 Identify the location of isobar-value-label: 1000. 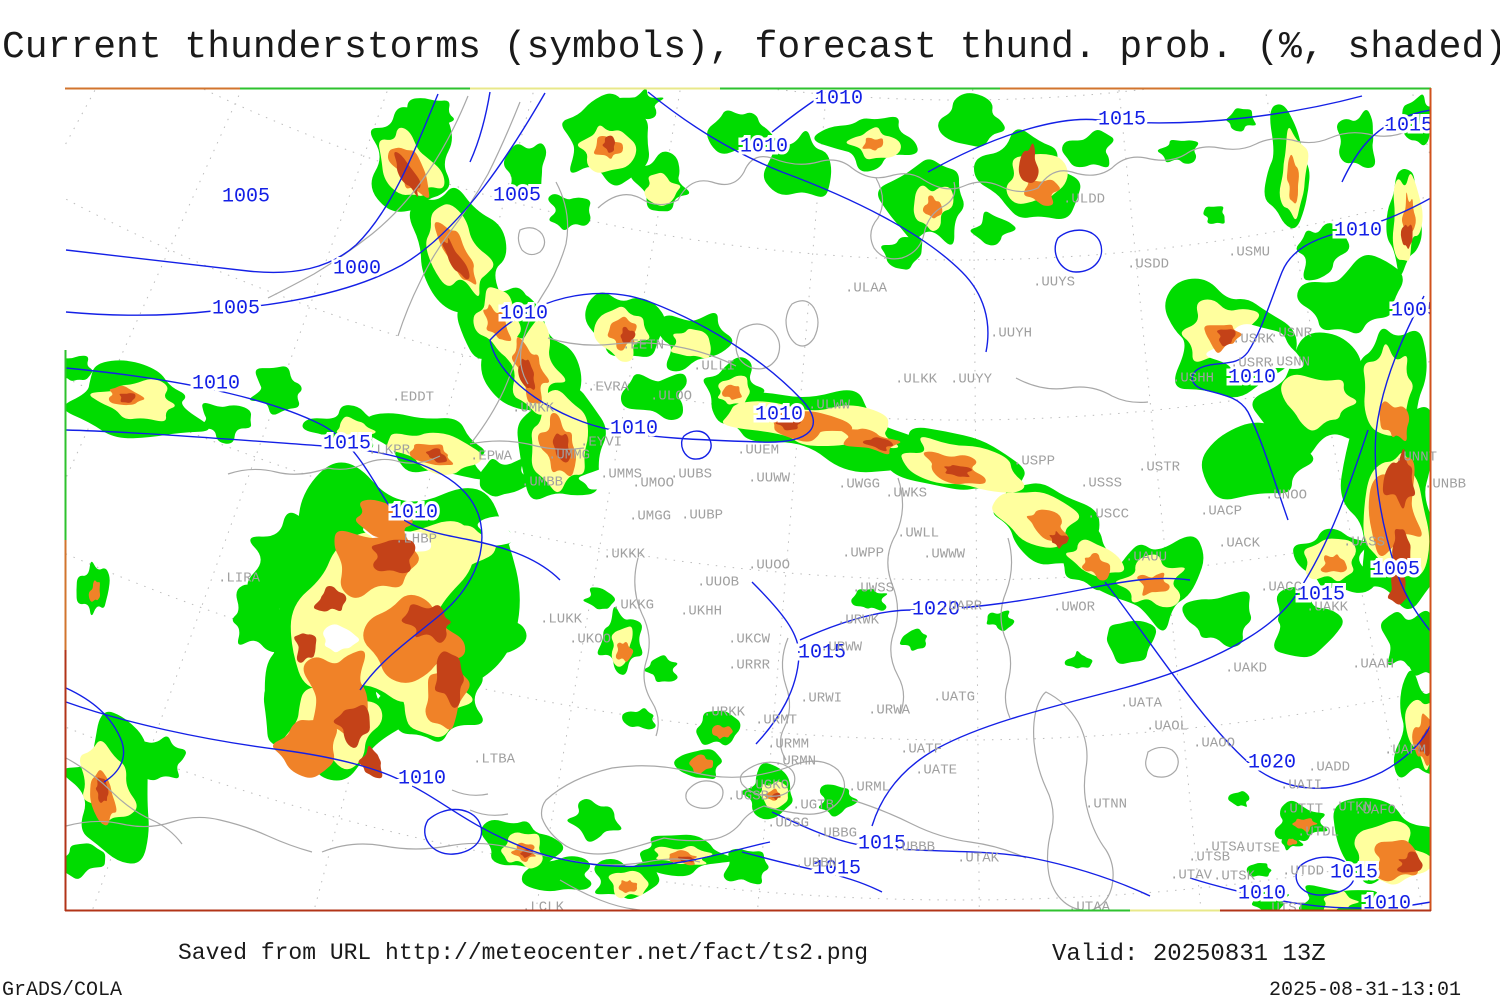
(357, 268).